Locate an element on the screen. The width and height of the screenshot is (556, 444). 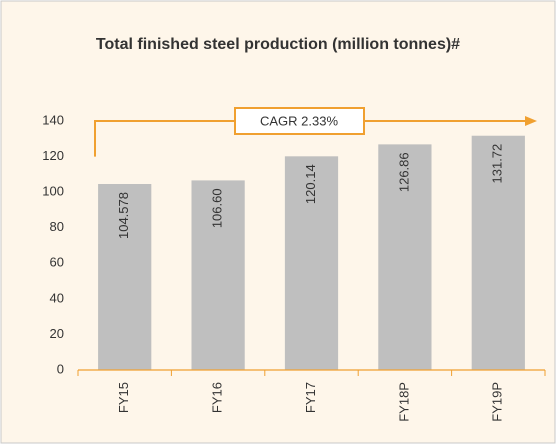
x-tick-label: FY17 is located at coordinates (310, 397).